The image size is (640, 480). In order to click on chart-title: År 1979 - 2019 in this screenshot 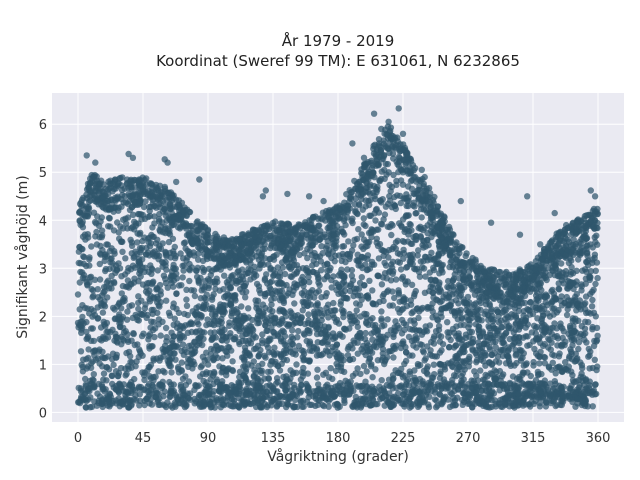, I will do `click(338, 40)`.